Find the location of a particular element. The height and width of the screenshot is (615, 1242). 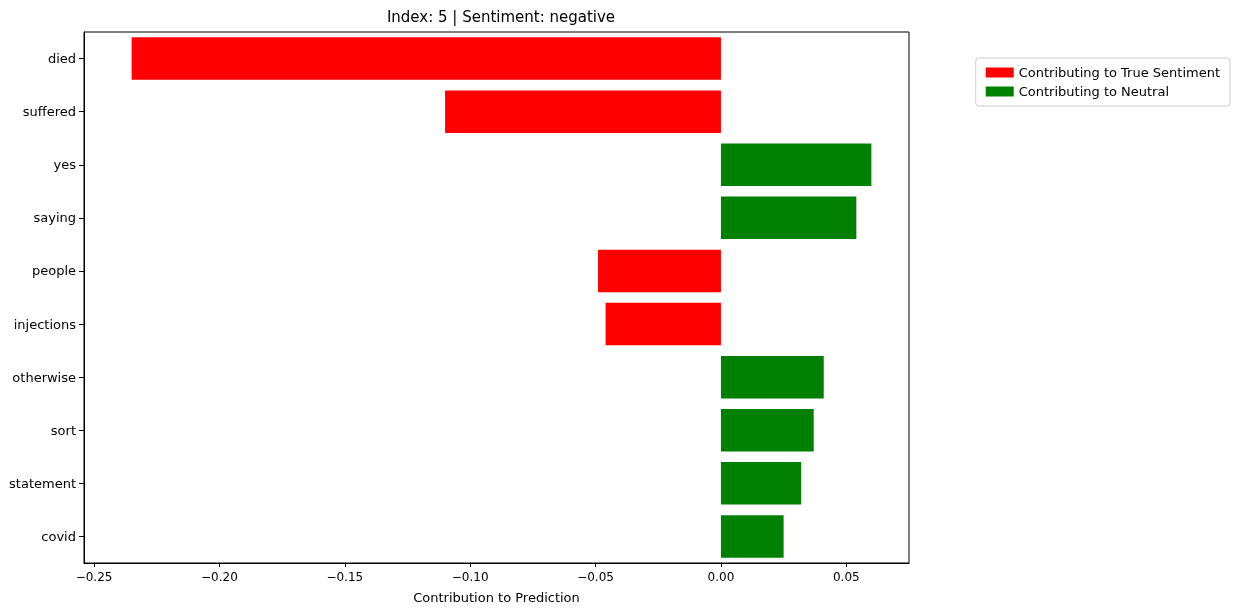

y-tick-label: people is located at coordinates (53, 271).